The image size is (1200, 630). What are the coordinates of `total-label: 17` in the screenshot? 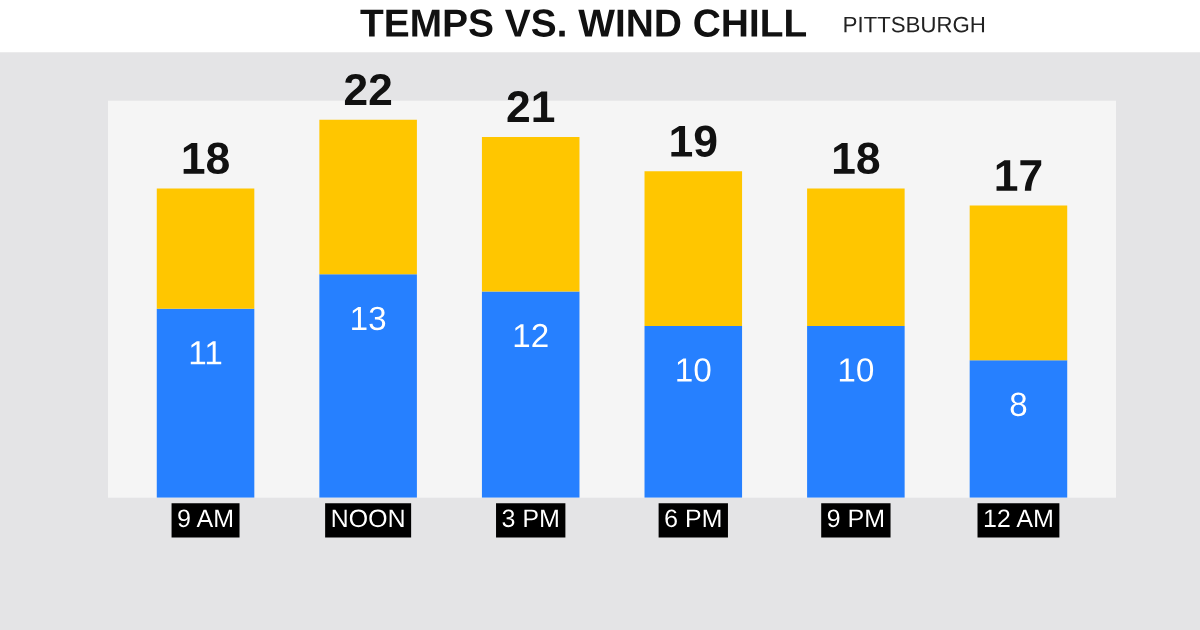 It's located at (1019, 175).